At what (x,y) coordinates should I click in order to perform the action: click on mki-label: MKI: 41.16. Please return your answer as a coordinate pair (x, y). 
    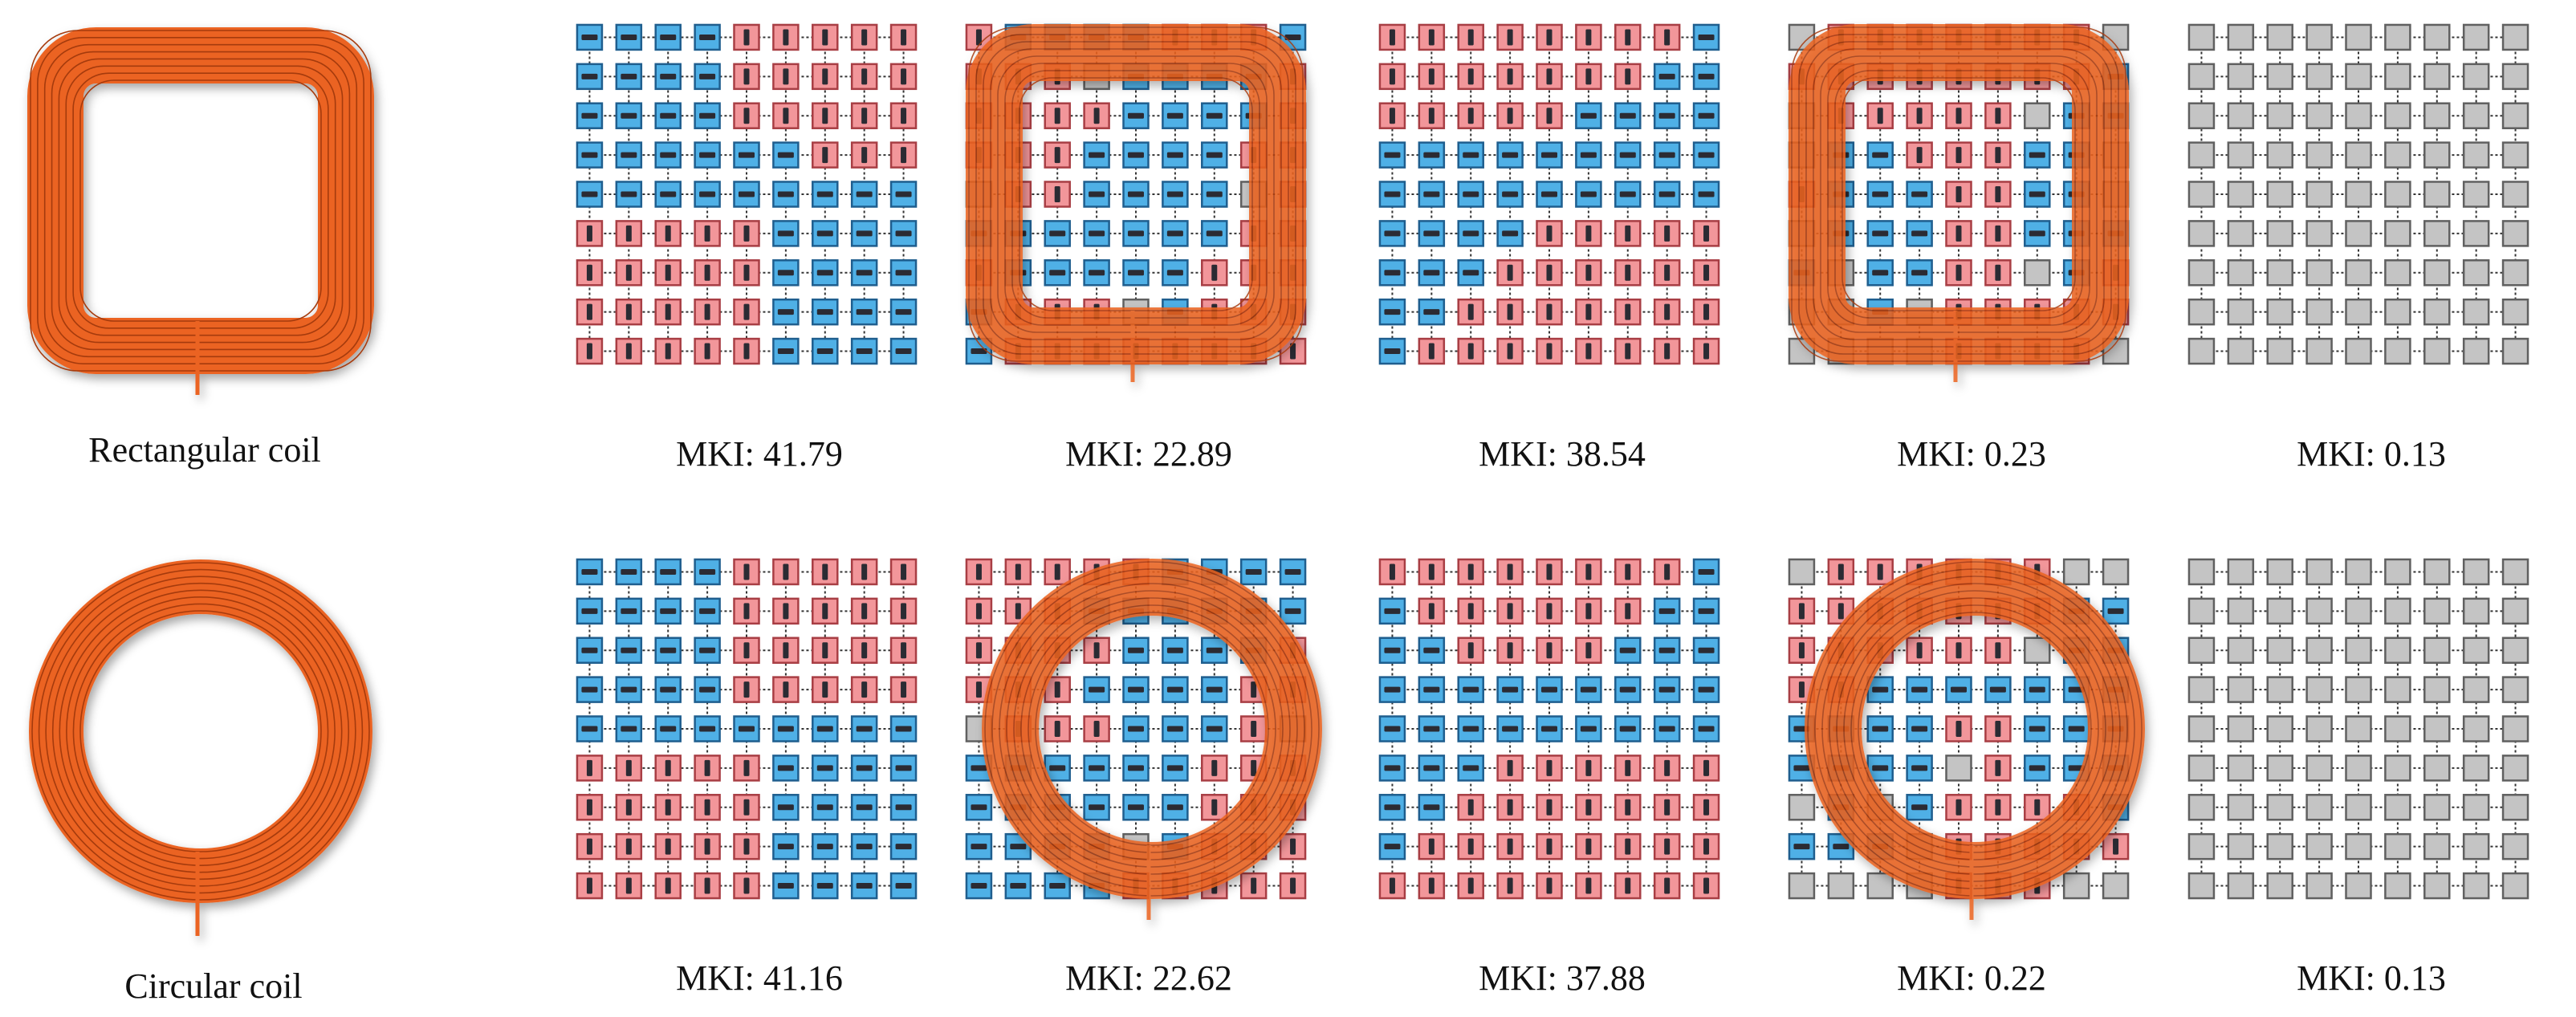
    Looking at the image, I should click on (759, 978).